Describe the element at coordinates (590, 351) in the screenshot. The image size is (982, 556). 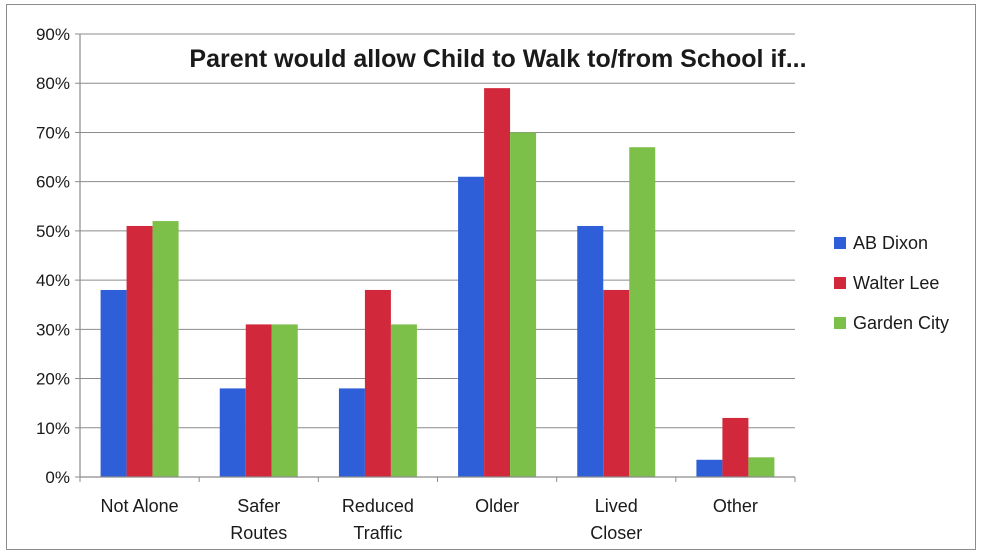
I see `bar-ab-dixon-lived-closer` at that location.